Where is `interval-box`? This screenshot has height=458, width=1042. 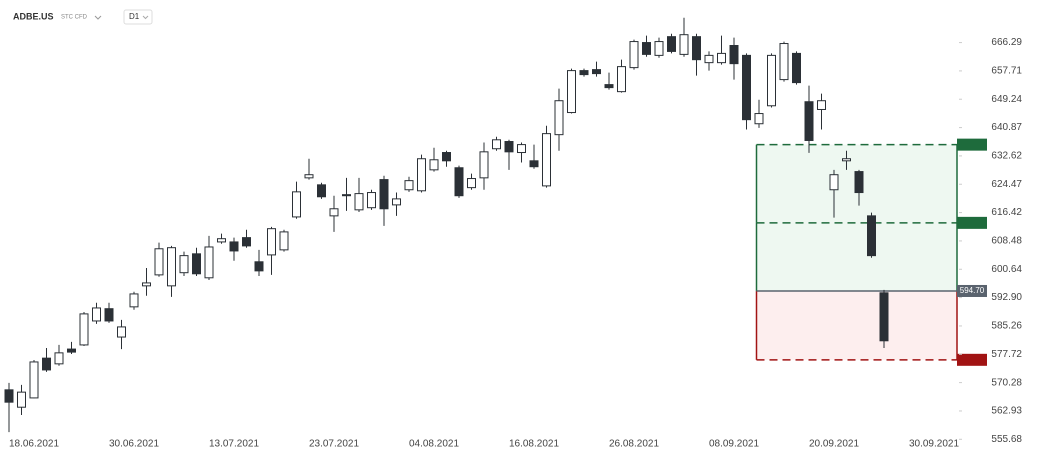
interval-box is located at coordinates (138, 17).